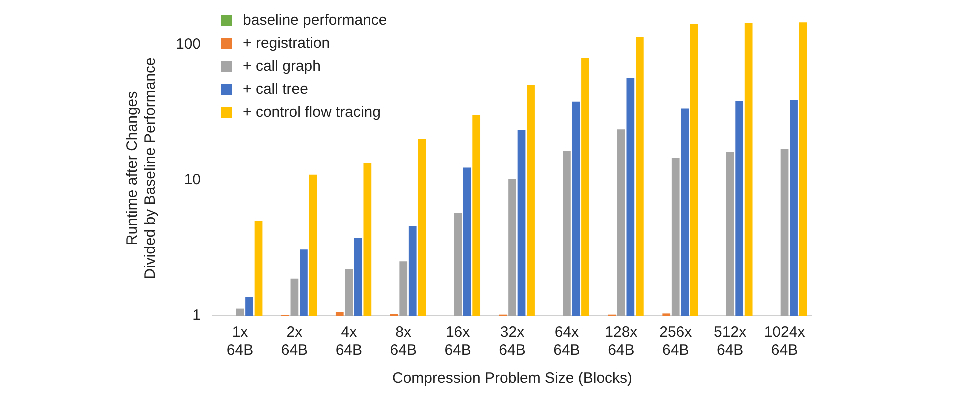 This screenshot has height=400, width=962. Describe the element at coordinates (403, 342) in the screenshot. I see `x-tick-label: 8x 64B` at that location.